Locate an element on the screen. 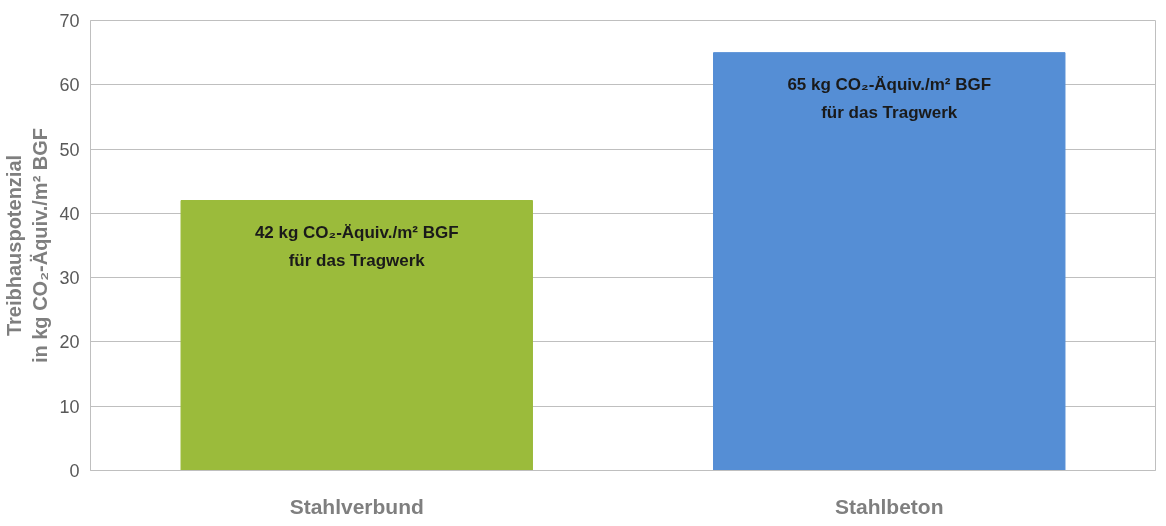  y-tick-label: 60 is located at coordinates (69, 85).